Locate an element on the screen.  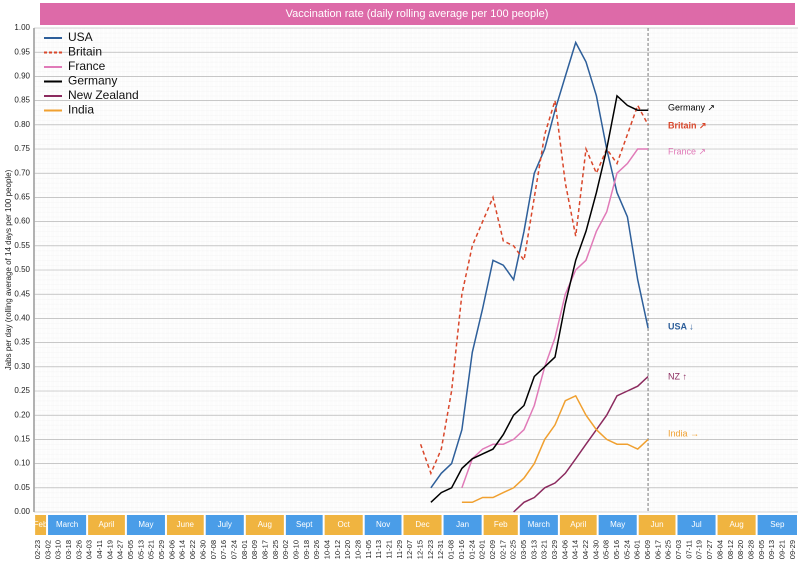
y-tick-label: 1.00 is located at coordinates (22, 27).